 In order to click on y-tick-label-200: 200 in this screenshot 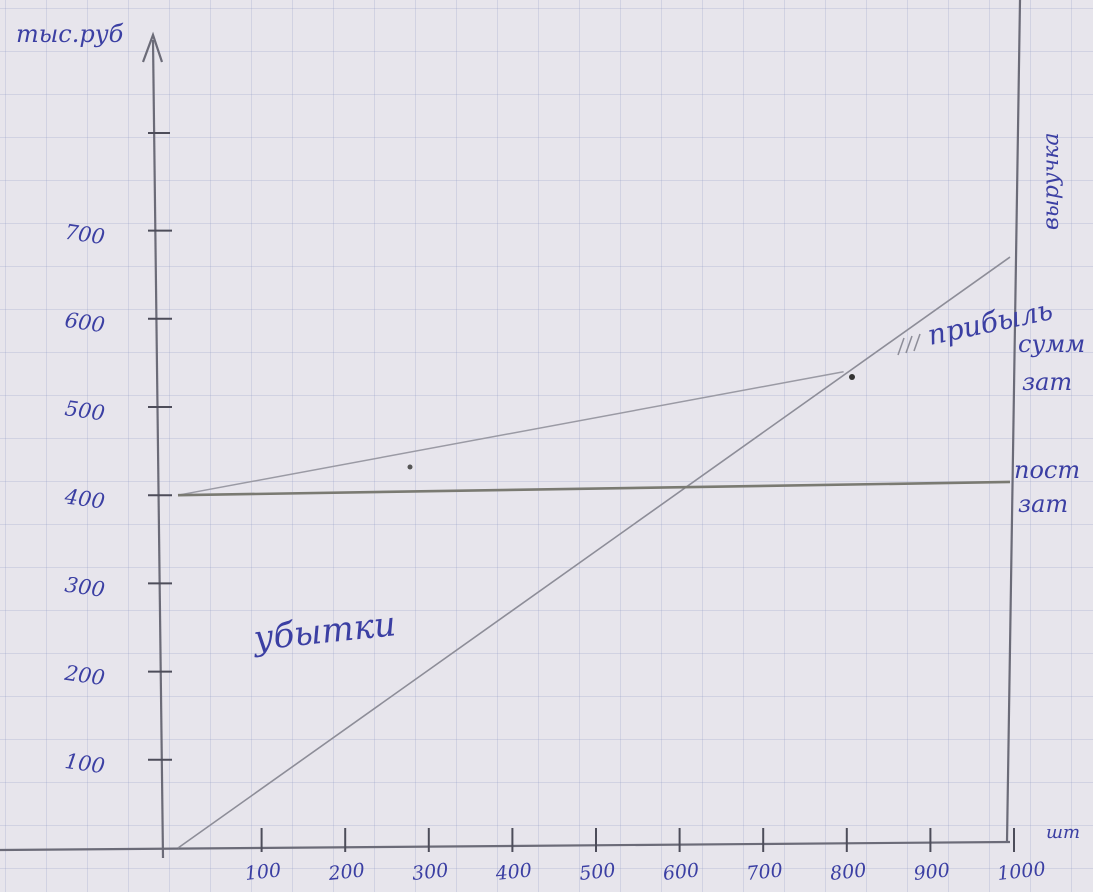, I will do `click(84, 675)`.